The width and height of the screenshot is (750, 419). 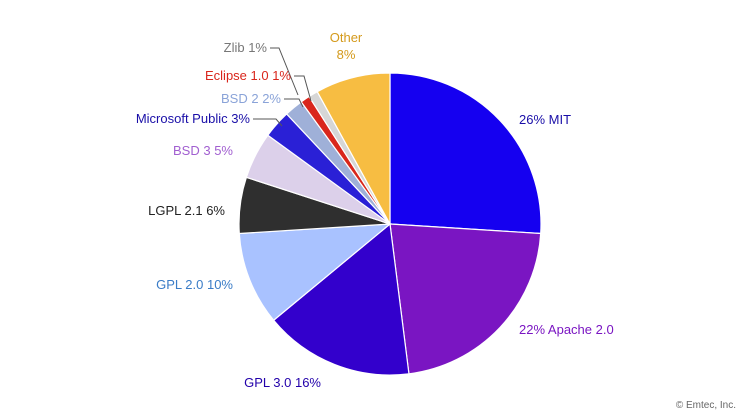 I want to click on slice-label-microsoft-public: Microsoft Public 3%, so click(x=193, y=118).